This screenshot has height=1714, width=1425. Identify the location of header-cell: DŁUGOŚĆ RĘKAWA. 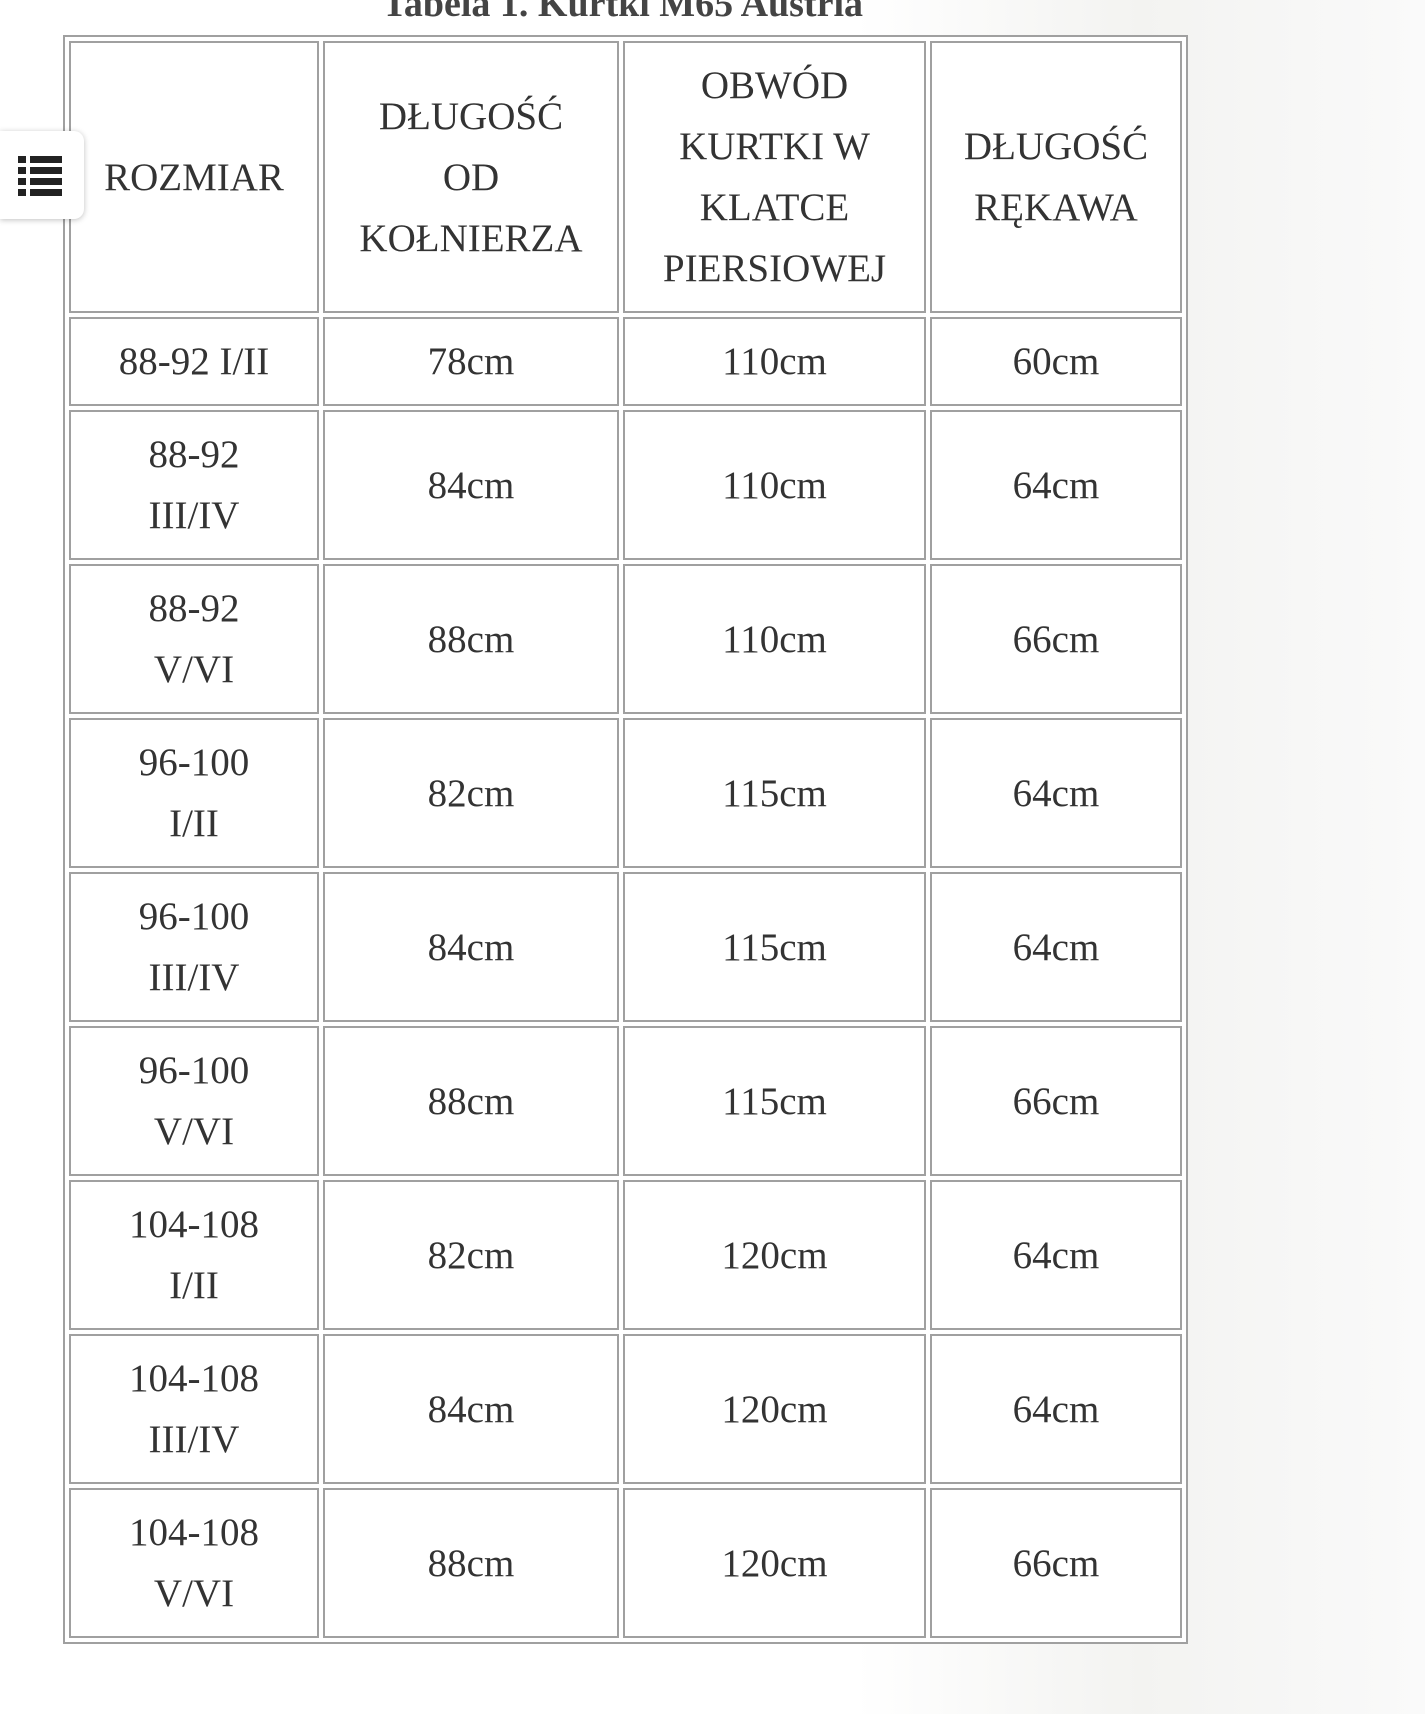
(1056, 177).